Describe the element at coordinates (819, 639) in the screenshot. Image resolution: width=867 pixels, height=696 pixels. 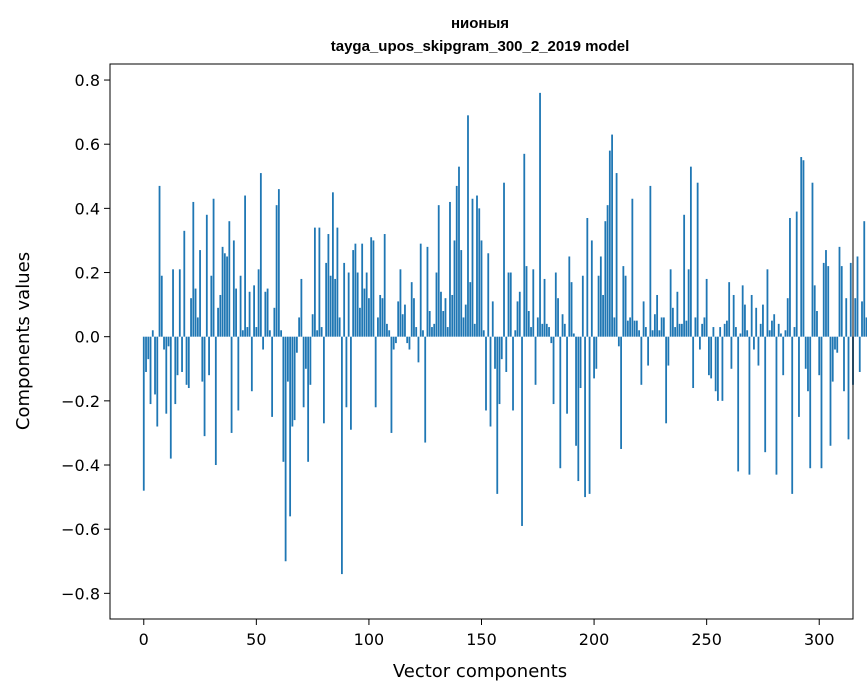
I see `x-tick-label: 300` at that location.